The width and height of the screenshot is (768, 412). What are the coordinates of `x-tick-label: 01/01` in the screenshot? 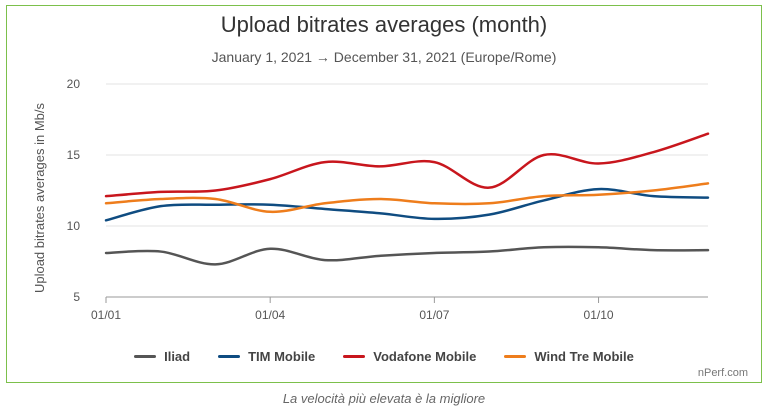 It's located at (106, 315).